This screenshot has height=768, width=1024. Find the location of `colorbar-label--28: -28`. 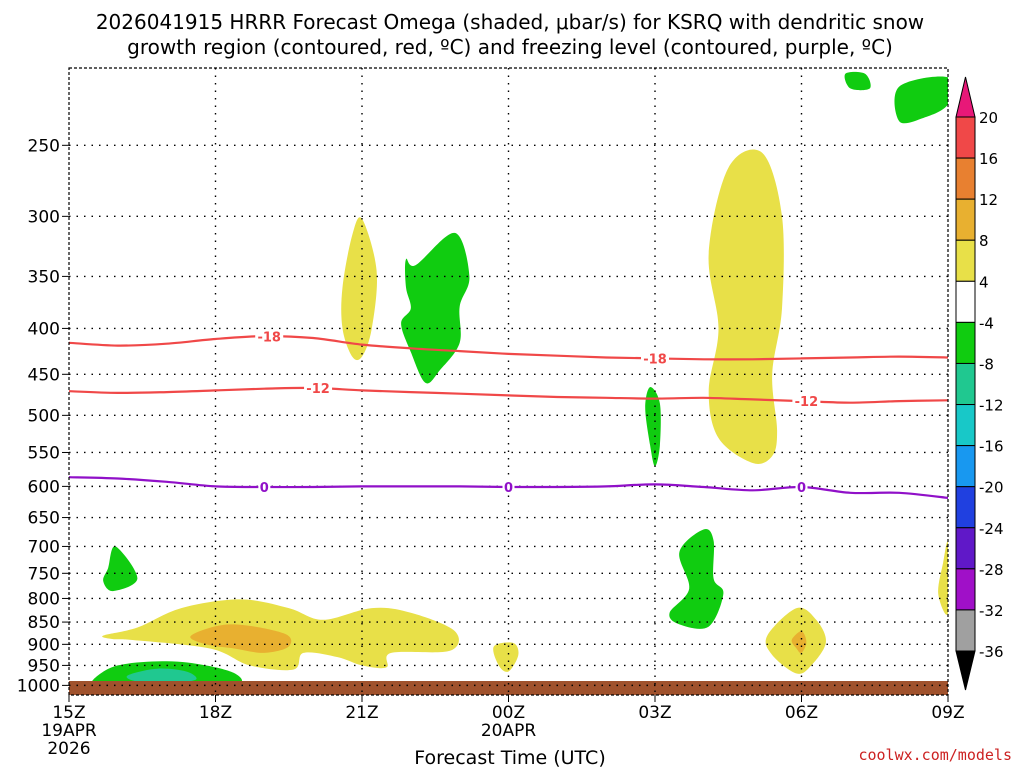

colorbar-label--28: -28 is located at coordinates (991, 570).